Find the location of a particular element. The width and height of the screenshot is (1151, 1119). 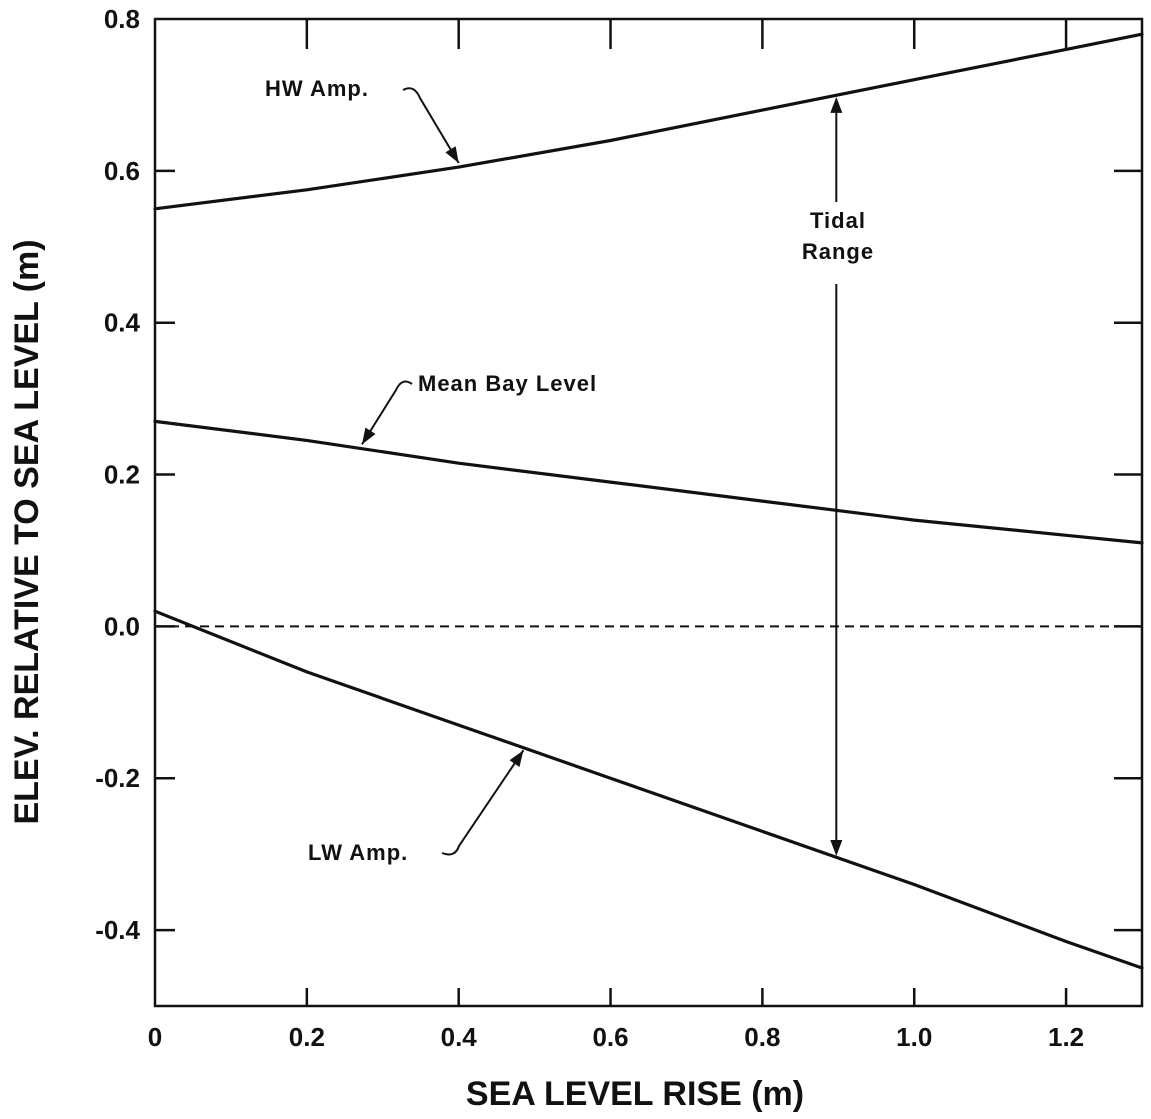

tidal-range-label-line: Tidal is located at coordinates (838, 220).